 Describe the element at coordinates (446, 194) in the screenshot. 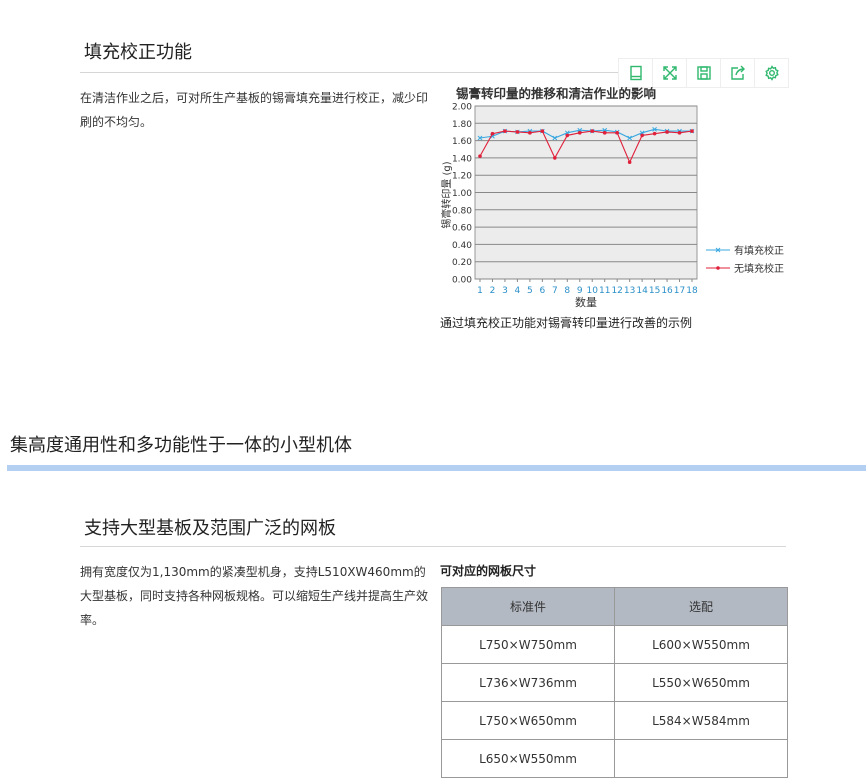

I see `y-axis-label: 锡膏转印量 (g)` at that location.